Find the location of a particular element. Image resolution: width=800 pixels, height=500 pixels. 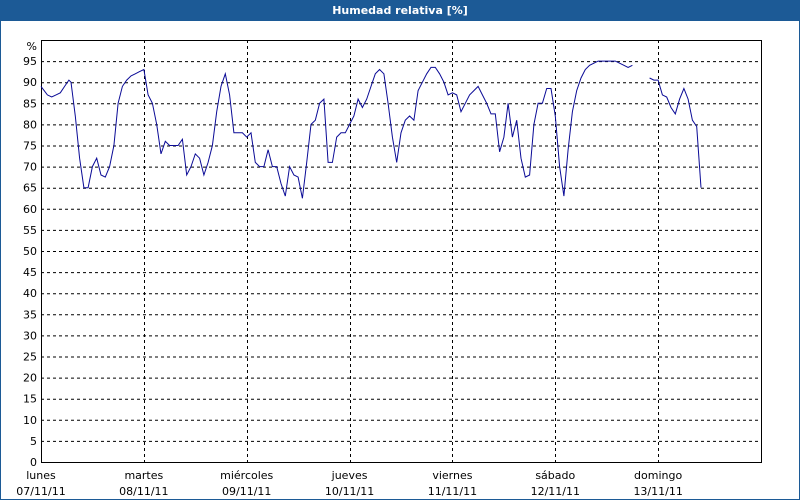

y-tick-label: 70 is located at coordinates (30, 167).